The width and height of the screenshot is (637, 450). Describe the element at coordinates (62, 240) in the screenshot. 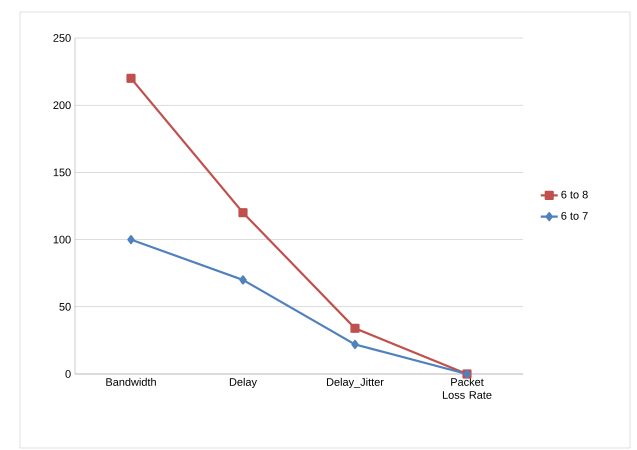

I see `y-tick-label: 100` at that location.